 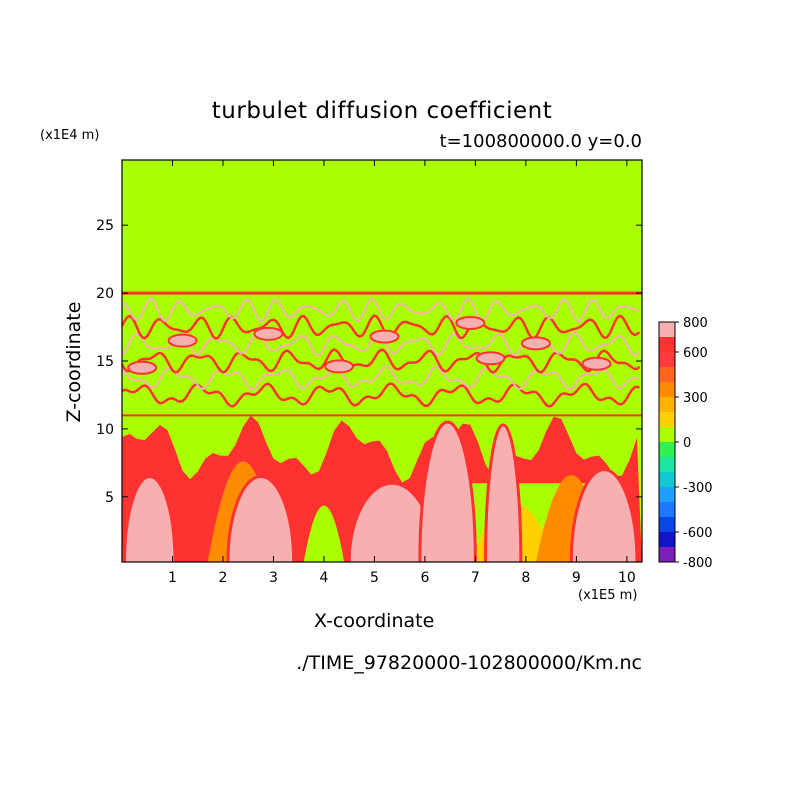 I want to click on colorbar-label: 800, so click(x=695, y=323).